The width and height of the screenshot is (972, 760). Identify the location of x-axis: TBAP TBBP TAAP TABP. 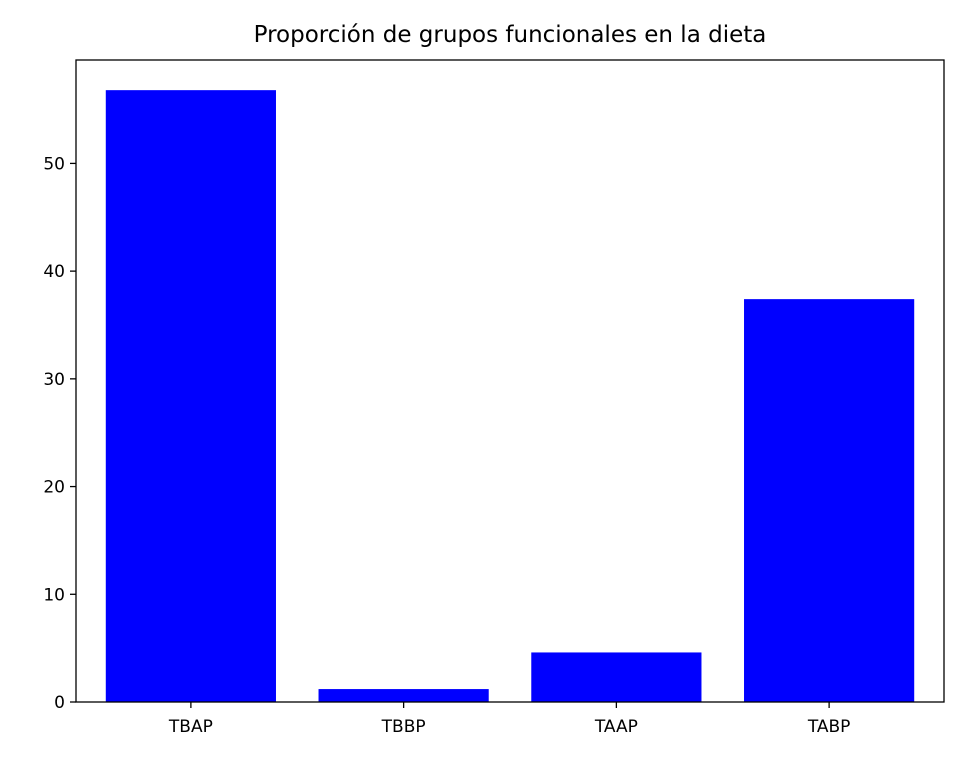
(509, 719).